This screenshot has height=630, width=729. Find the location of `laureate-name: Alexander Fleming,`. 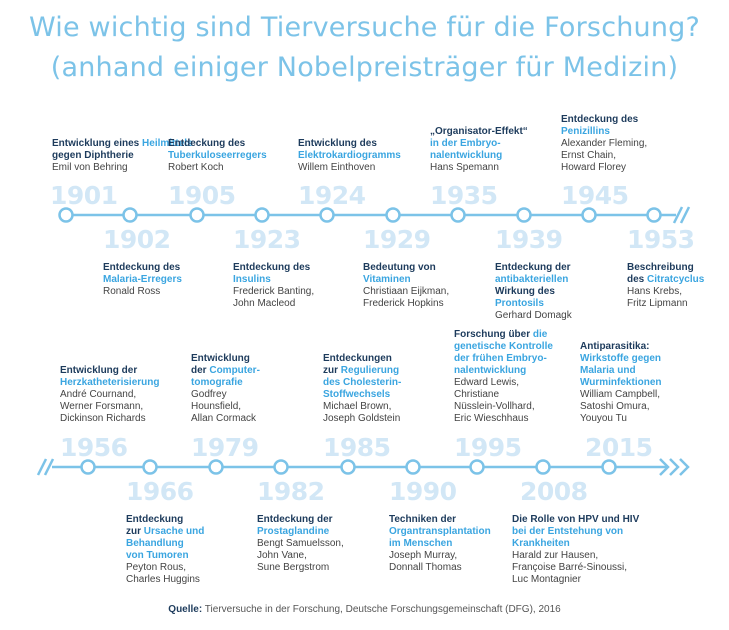

laureate-name: Alexander Fleming, is located at coordinates (604, 143).